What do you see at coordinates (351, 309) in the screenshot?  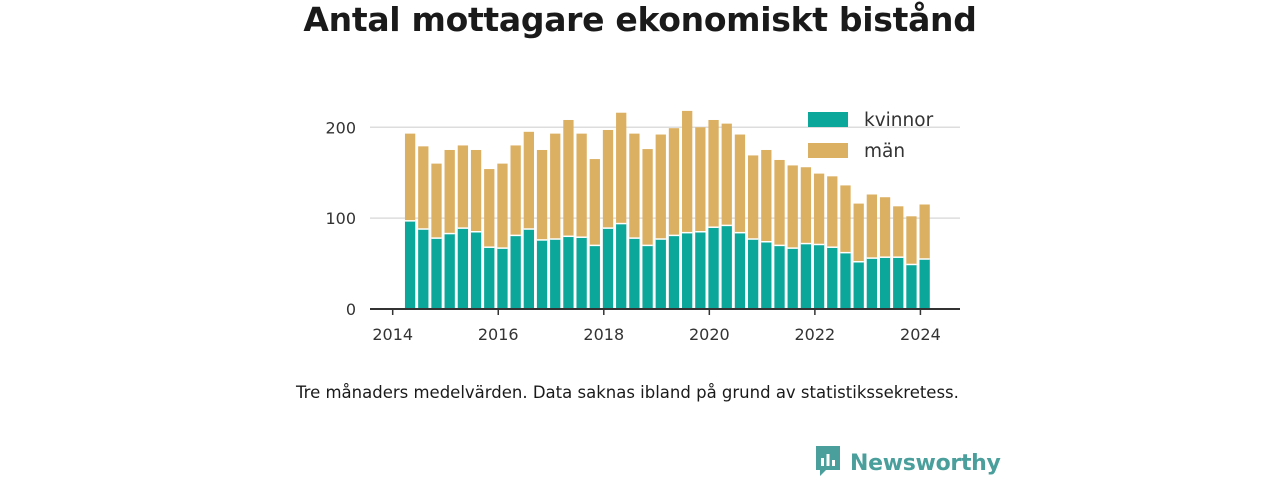 I see `y-tick-label: 0` at bounding box center [351, 309].